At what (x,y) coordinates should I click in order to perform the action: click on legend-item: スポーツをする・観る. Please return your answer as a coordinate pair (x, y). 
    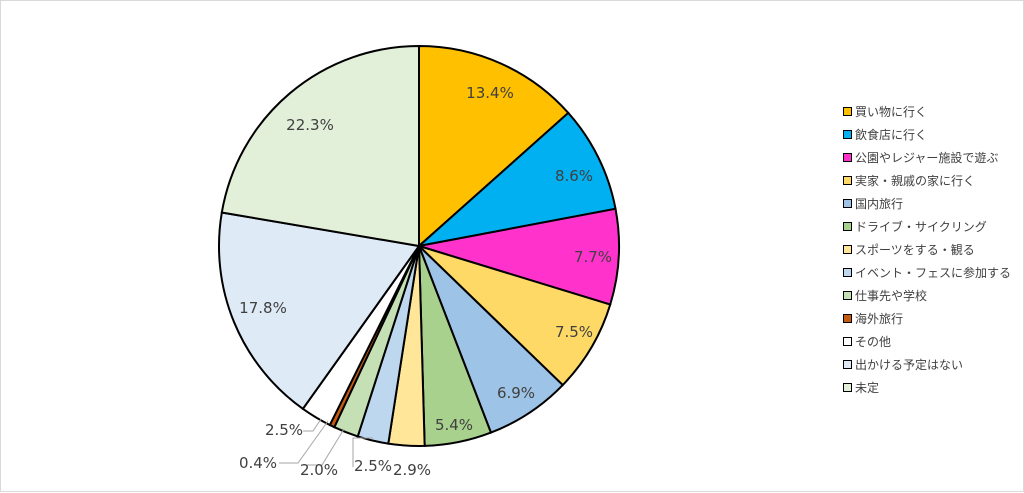
    Looking at the image, I should click on (933, 249).